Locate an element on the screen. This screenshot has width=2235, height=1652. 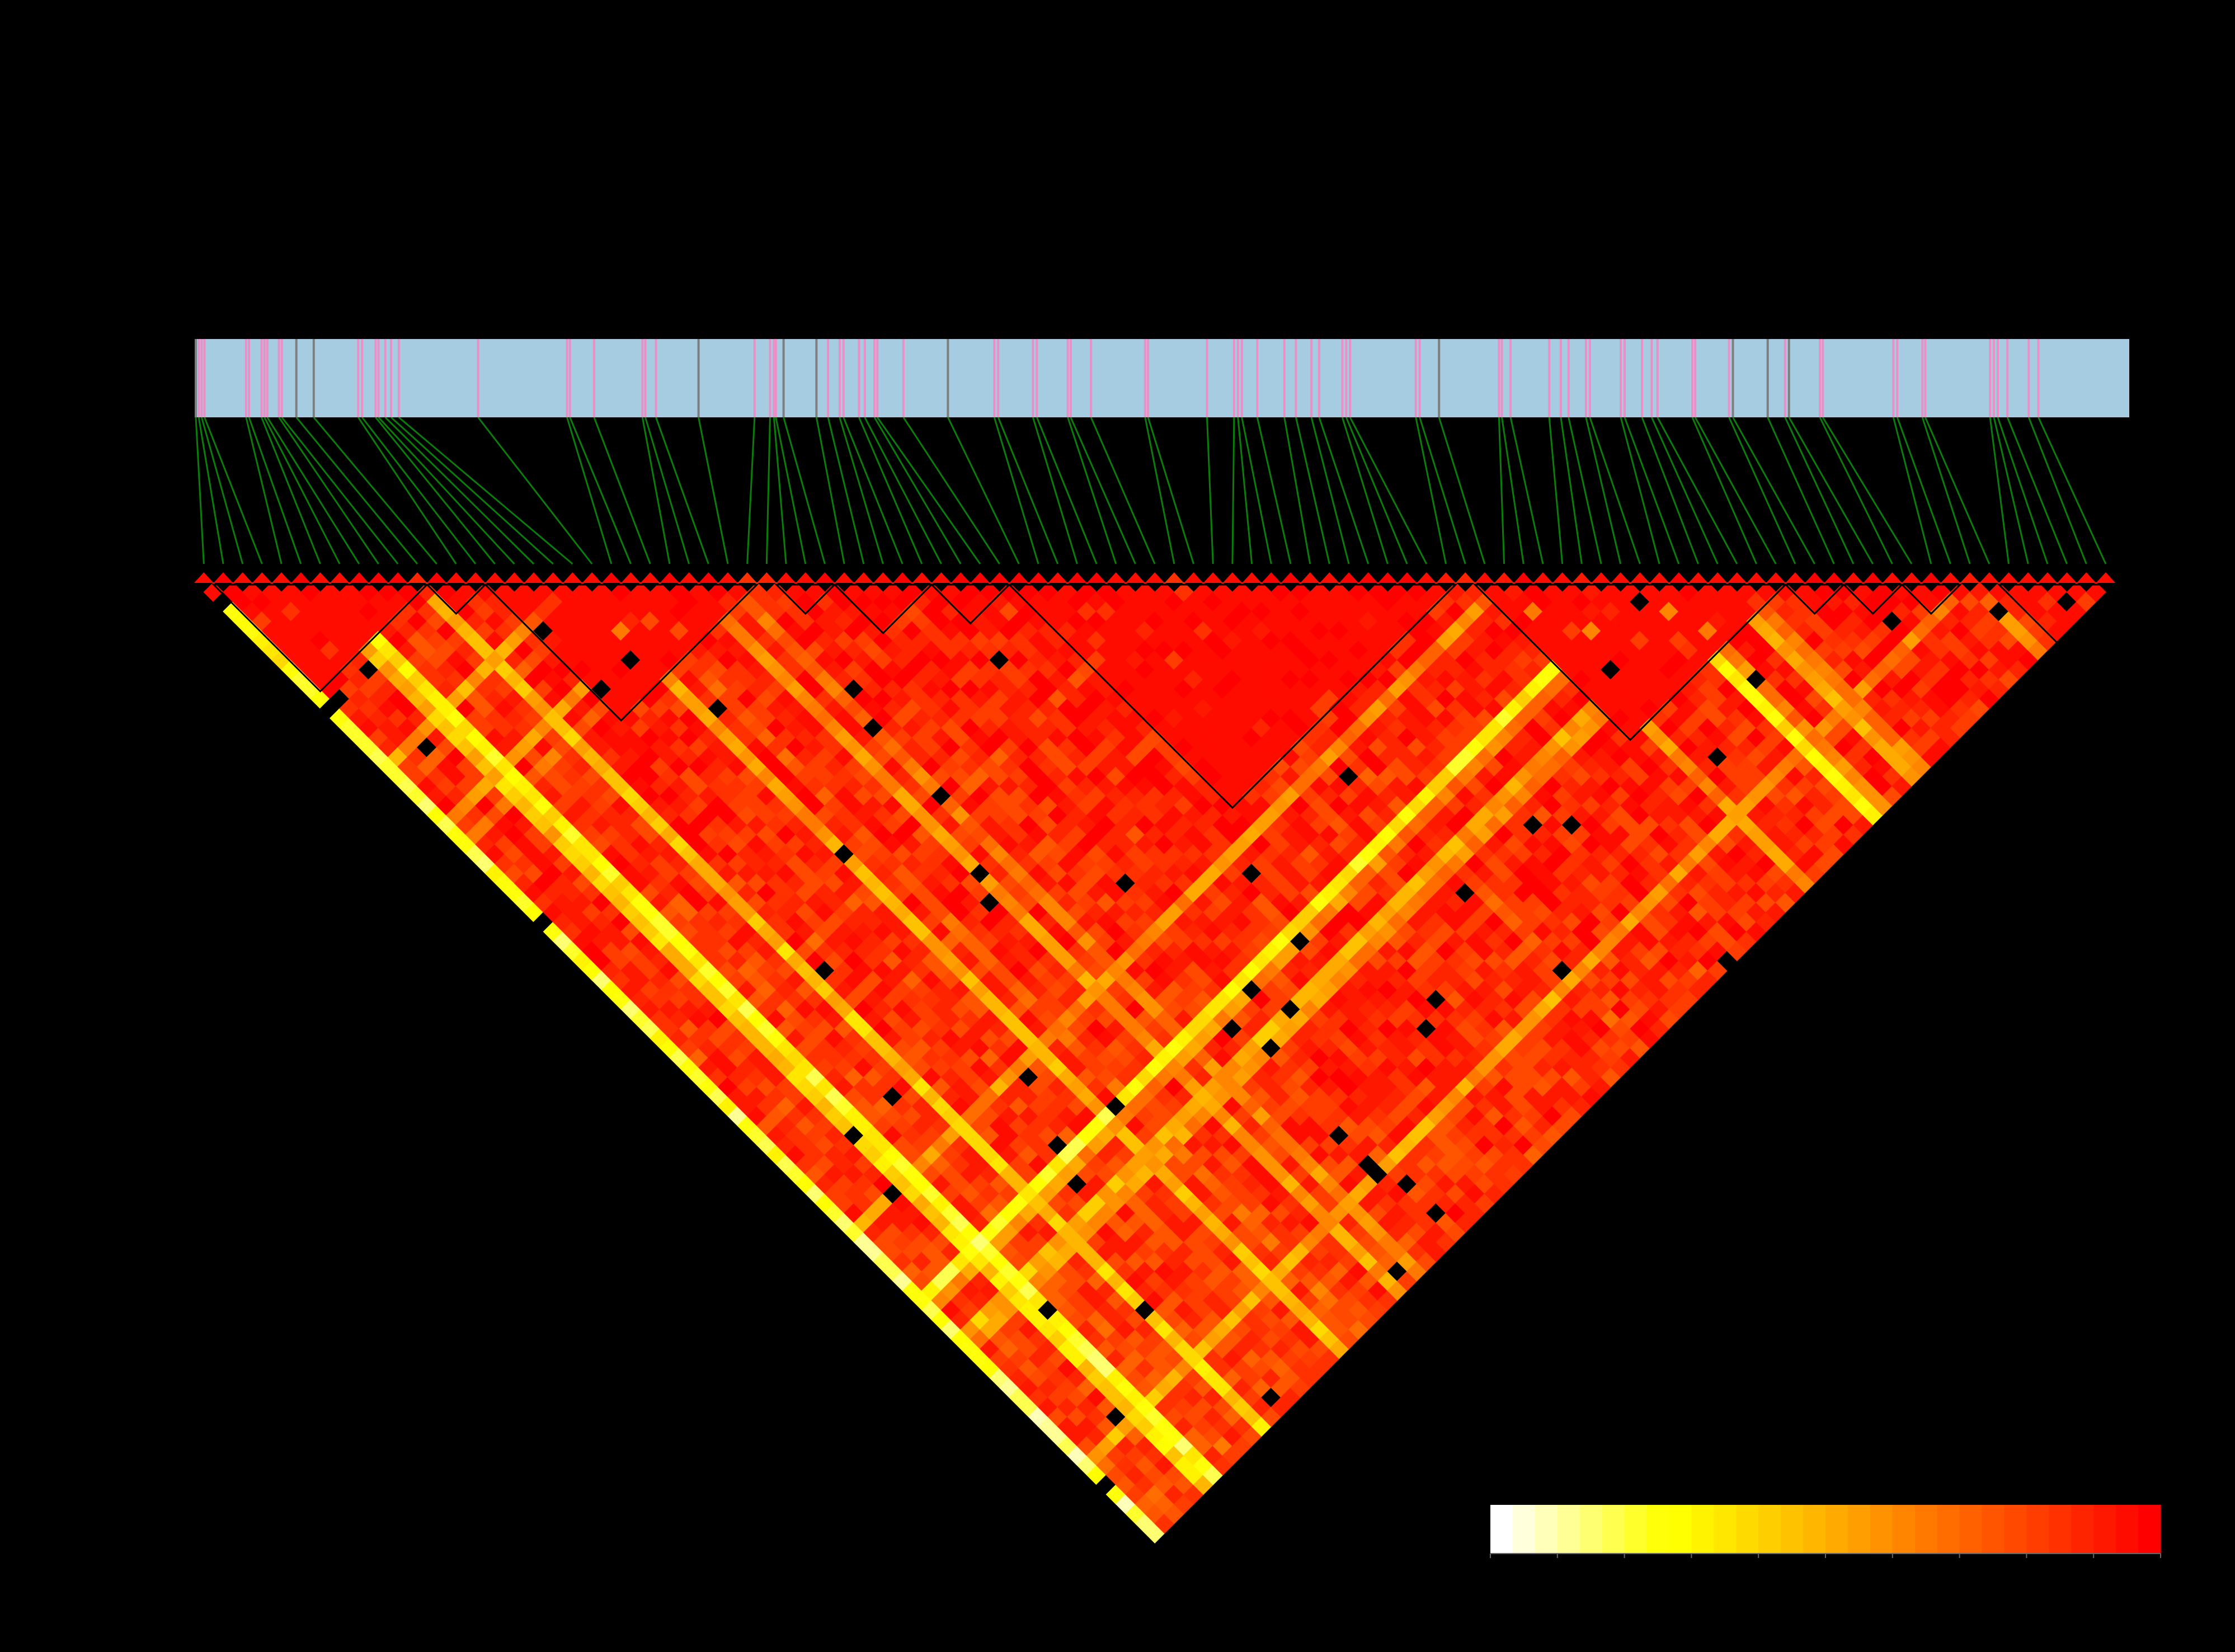
genomic-position-bar is located at coordinates (1162, 378).